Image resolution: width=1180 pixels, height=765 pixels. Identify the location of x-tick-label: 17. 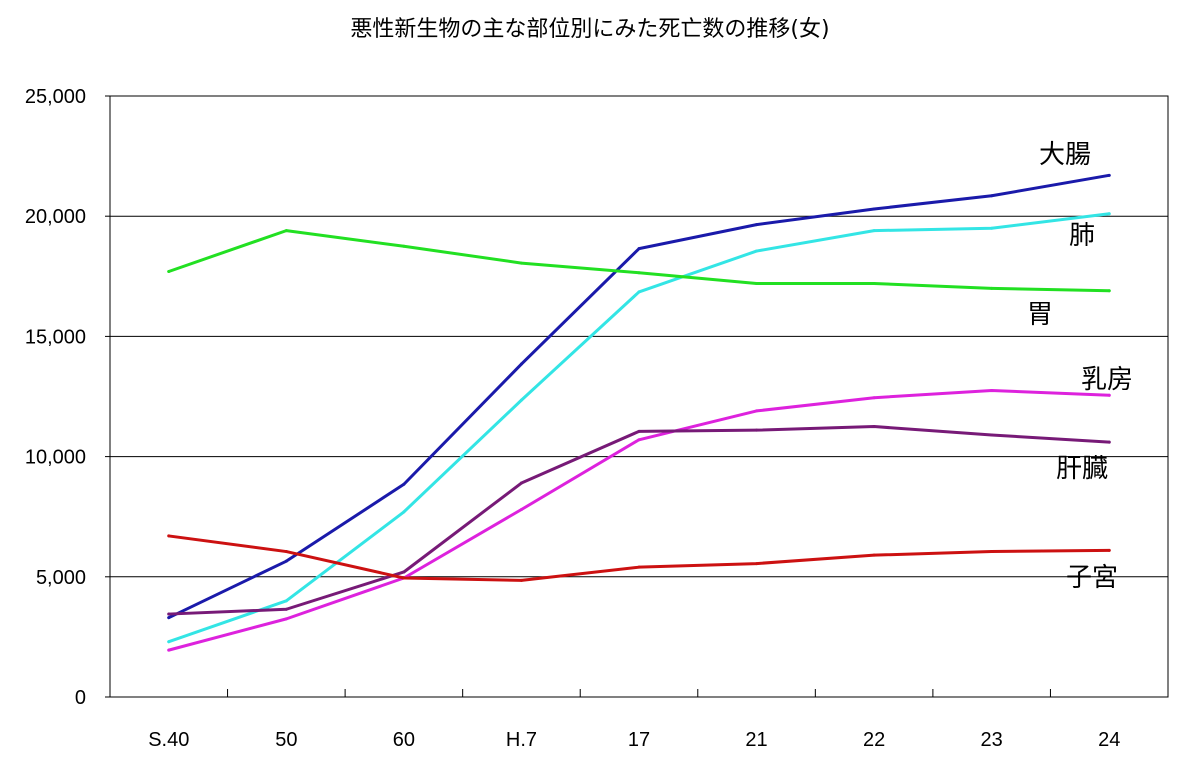
(639, 740).